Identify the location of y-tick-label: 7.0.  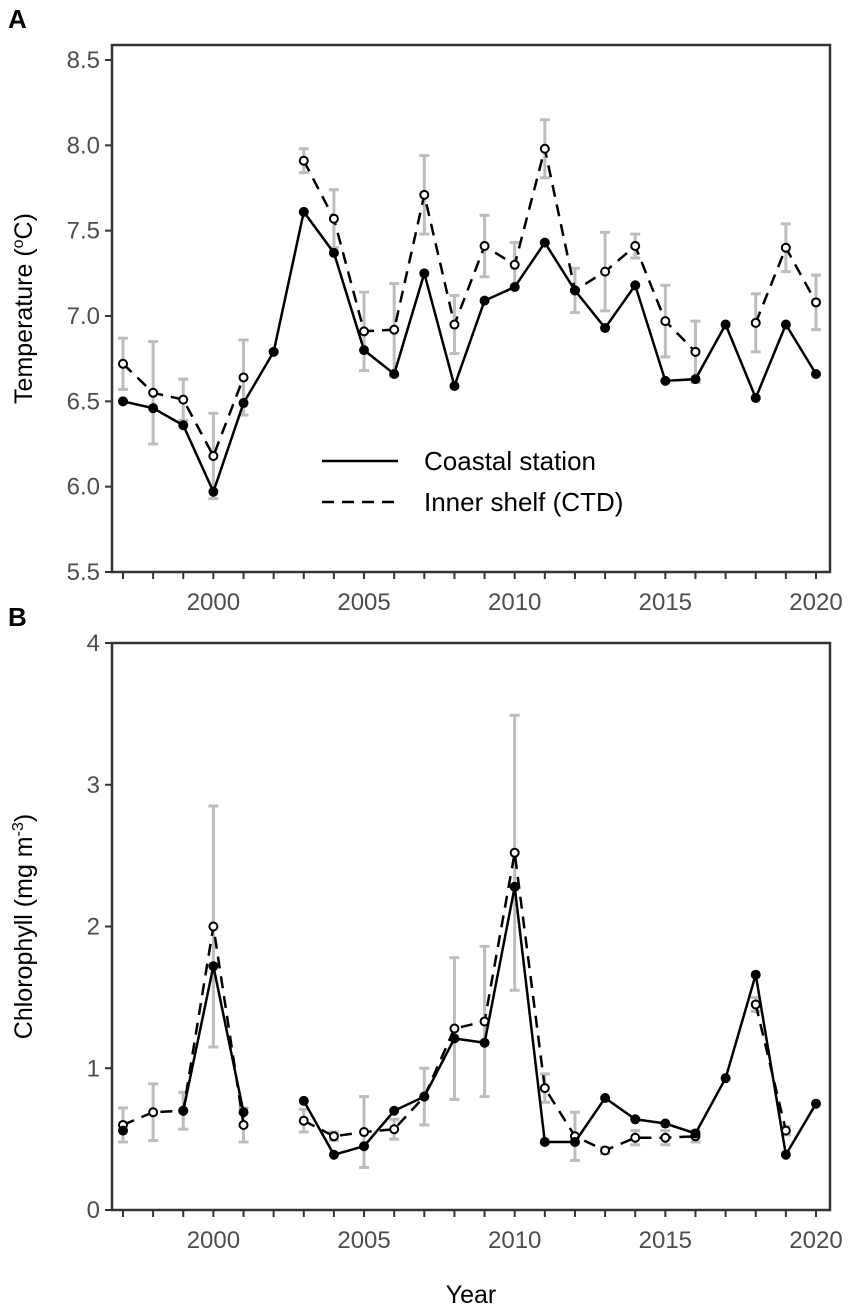
(83, 316).